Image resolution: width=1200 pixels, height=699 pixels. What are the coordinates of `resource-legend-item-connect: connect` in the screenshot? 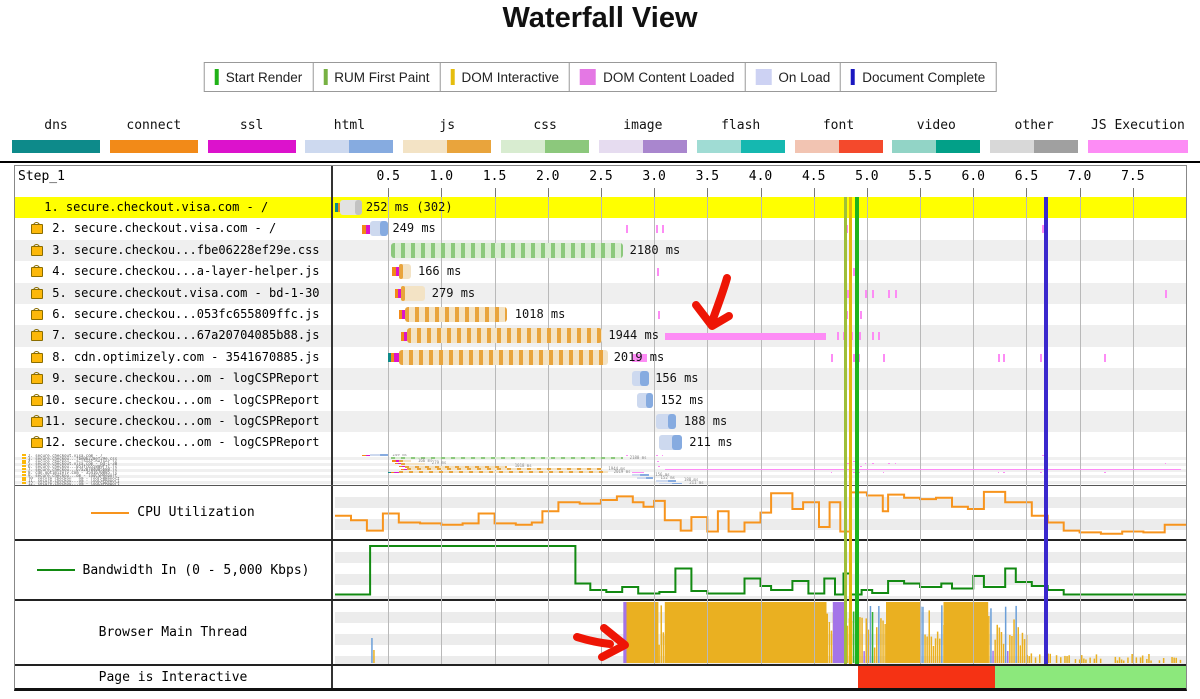 It's located at (153, 135).